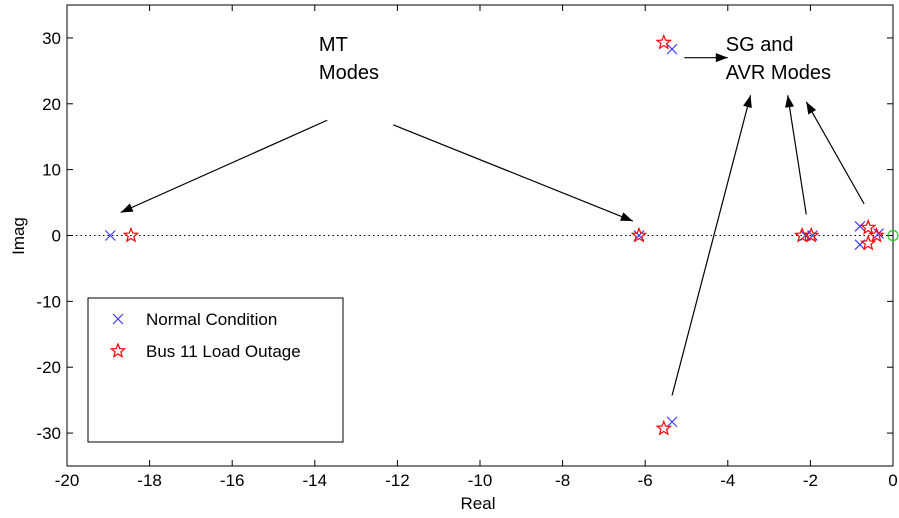 This screenshot has height=518, width=899. I want to click on y-tick-label: -30, so click(48, 433).